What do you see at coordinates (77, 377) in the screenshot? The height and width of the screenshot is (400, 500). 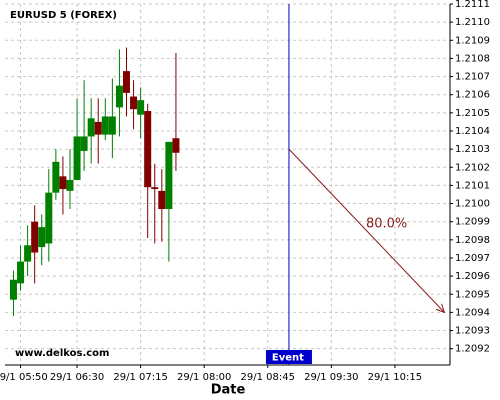 I see `x-tick-label: 29/1 06:30` at bounding box center [77, 377].